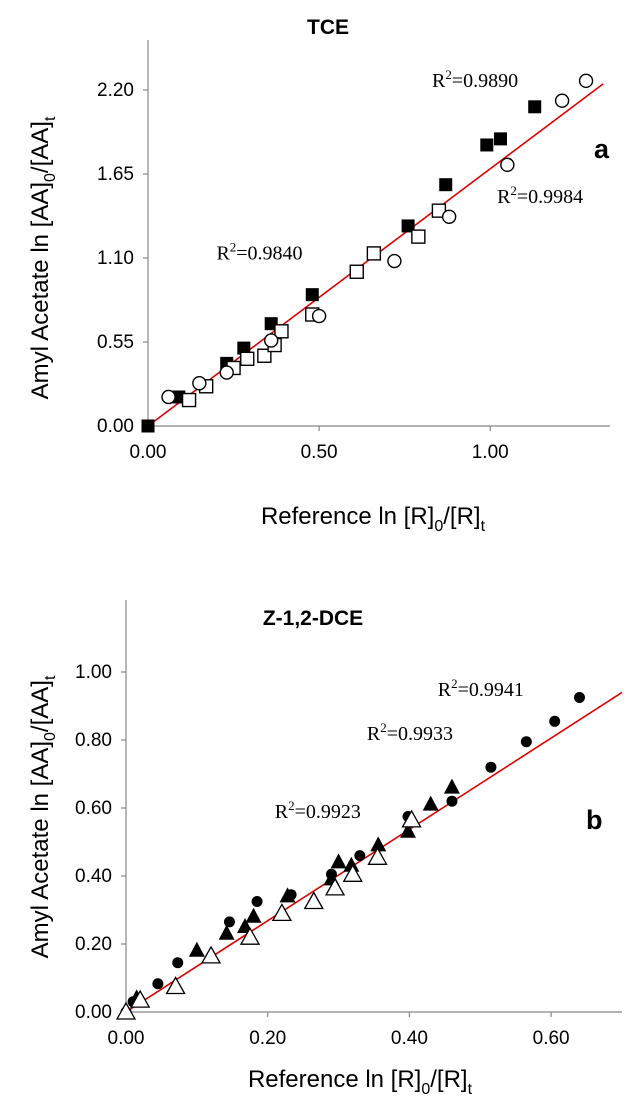 This screenshot has width=636, height=1097. What do you see at coordinates (115, 342) in the screenshot?
I see `y-tick-label: 0.55` at bounding box center [115, 342].